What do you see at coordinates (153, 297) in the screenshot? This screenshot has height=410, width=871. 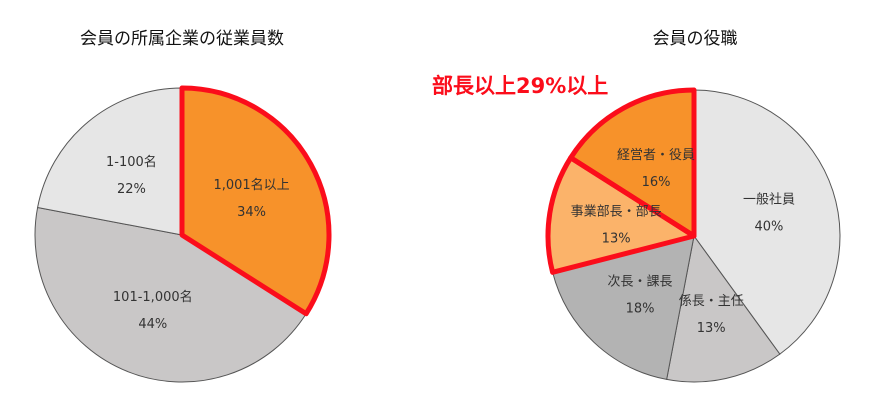 I see `slice-label: 101-1,000名` at bounding box center [153, 297].